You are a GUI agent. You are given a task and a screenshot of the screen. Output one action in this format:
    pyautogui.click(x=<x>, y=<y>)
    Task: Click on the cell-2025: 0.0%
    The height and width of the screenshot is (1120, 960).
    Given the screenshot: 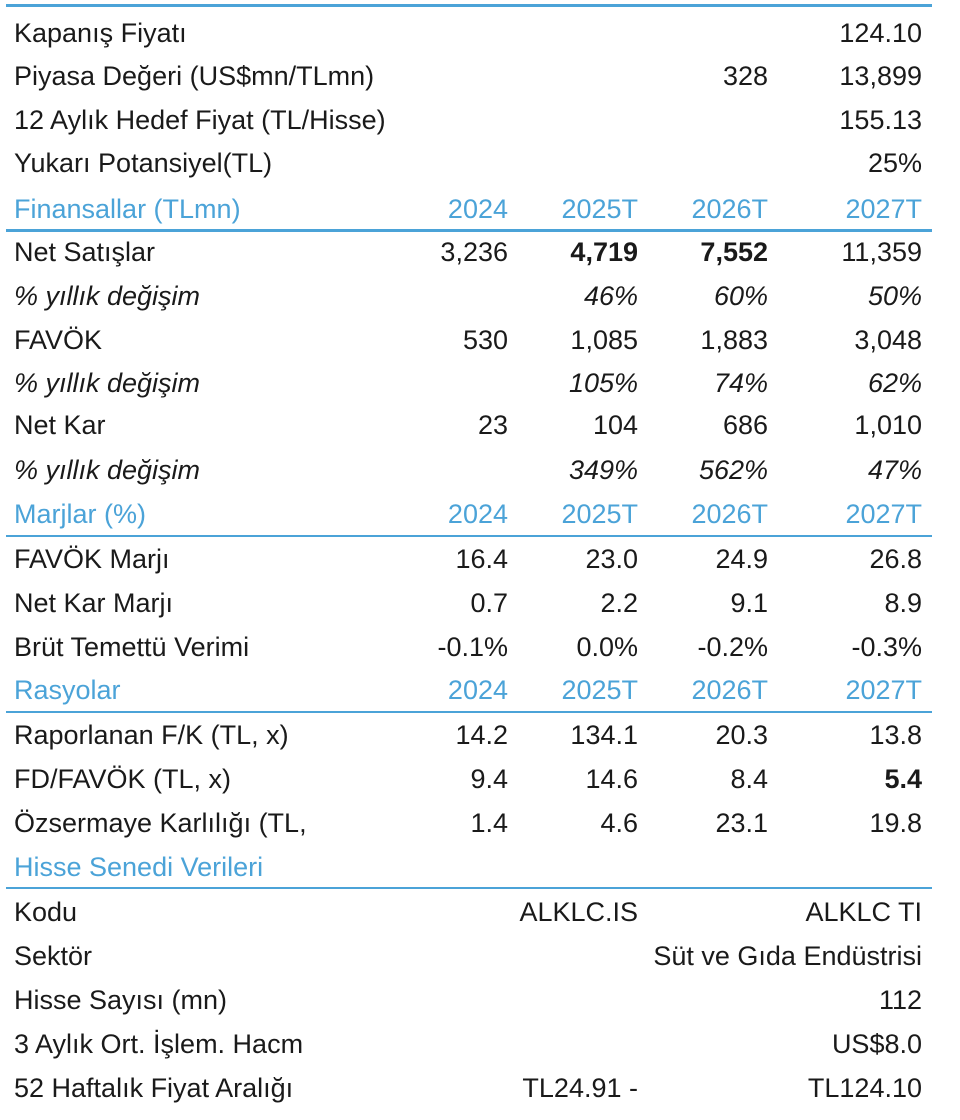 What is the action you would take?
    pyautogui.click(x=607, y=647)
    